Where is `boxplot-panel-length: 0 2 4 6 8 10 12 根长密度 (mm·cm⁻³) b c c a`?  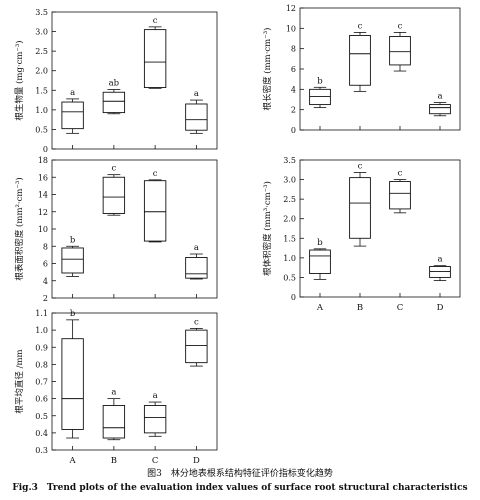
boxplot-panel-length: 0 2 4 6 8 10 12 根长密度 (mm·cm⁻³) b c c a is located at coordinates (361, 69).